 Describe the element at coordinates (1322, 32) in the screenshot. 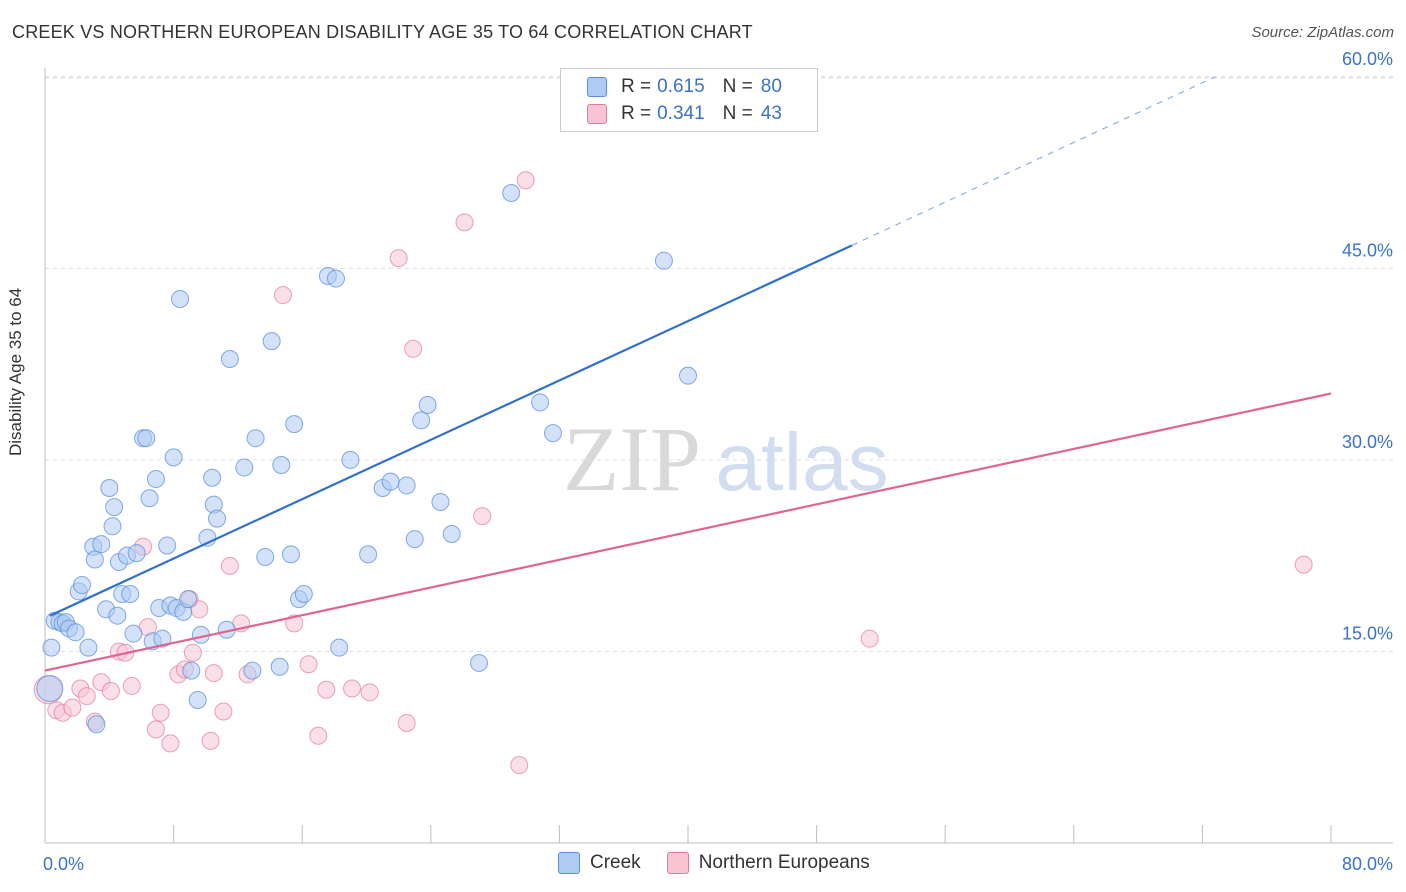

I see `source-label: Source: ZipAtlas.com` at that location.